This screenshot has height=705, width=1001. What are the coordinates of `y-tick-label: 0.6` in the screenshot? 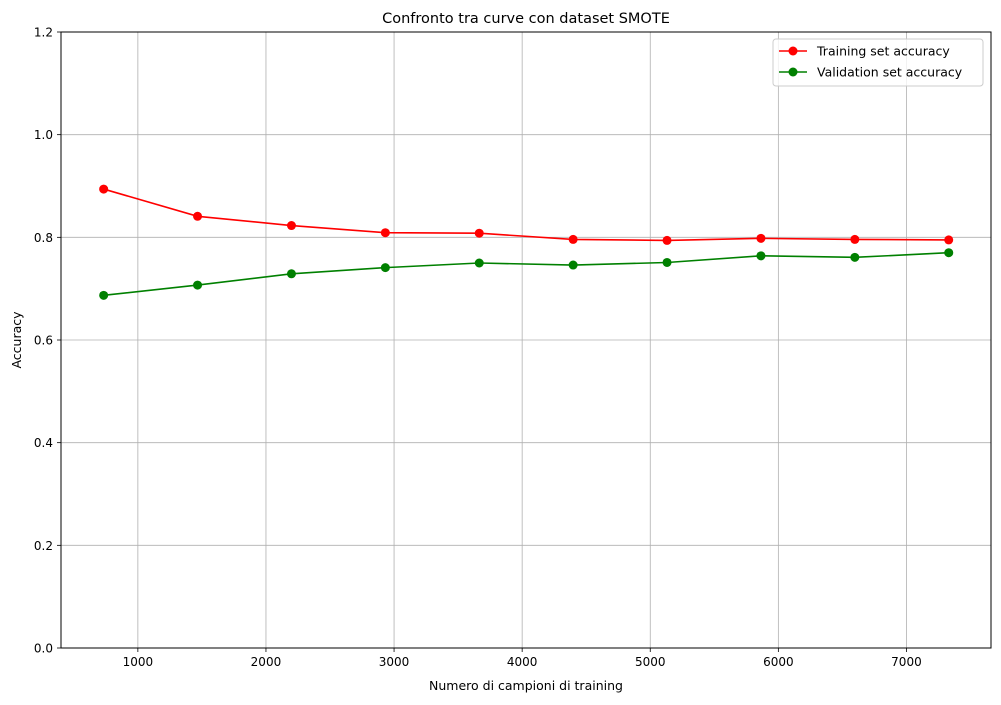 It's located at (43, 341).